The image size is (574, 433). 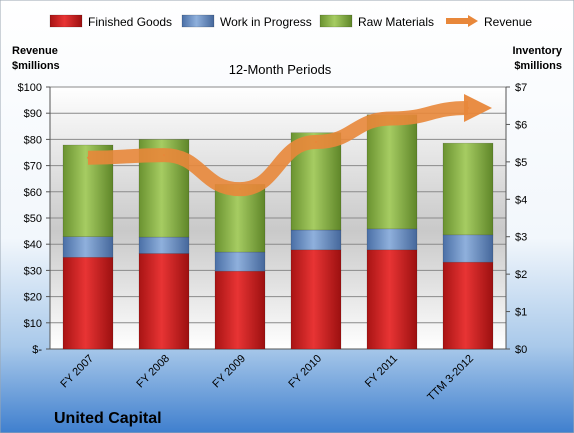 What do you see at coordinates (538, 66) in the screenshot?
I see `right-axis-title-line2: $millions` at bounding box center [538, 66].